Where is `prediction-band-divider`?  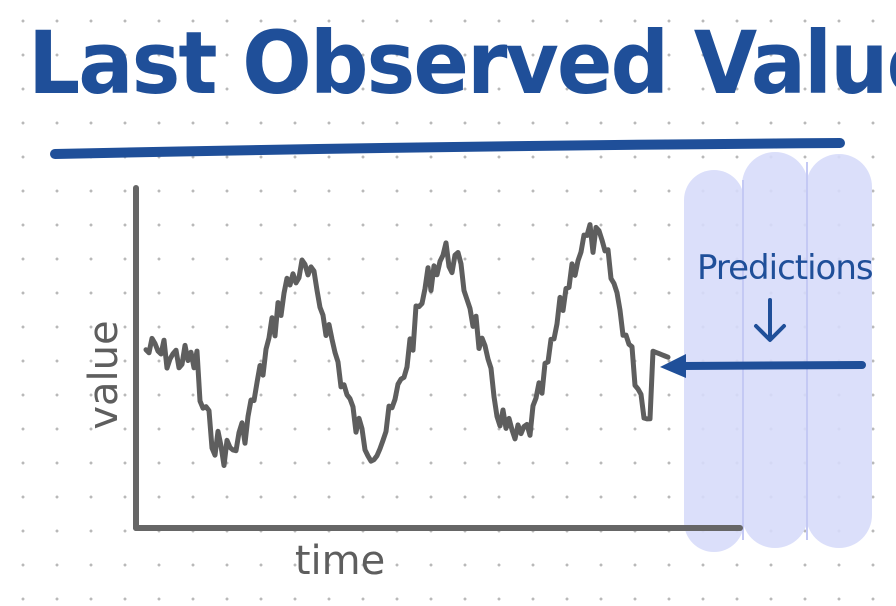
prediction-band-divider is located at coordinates (775, 351).